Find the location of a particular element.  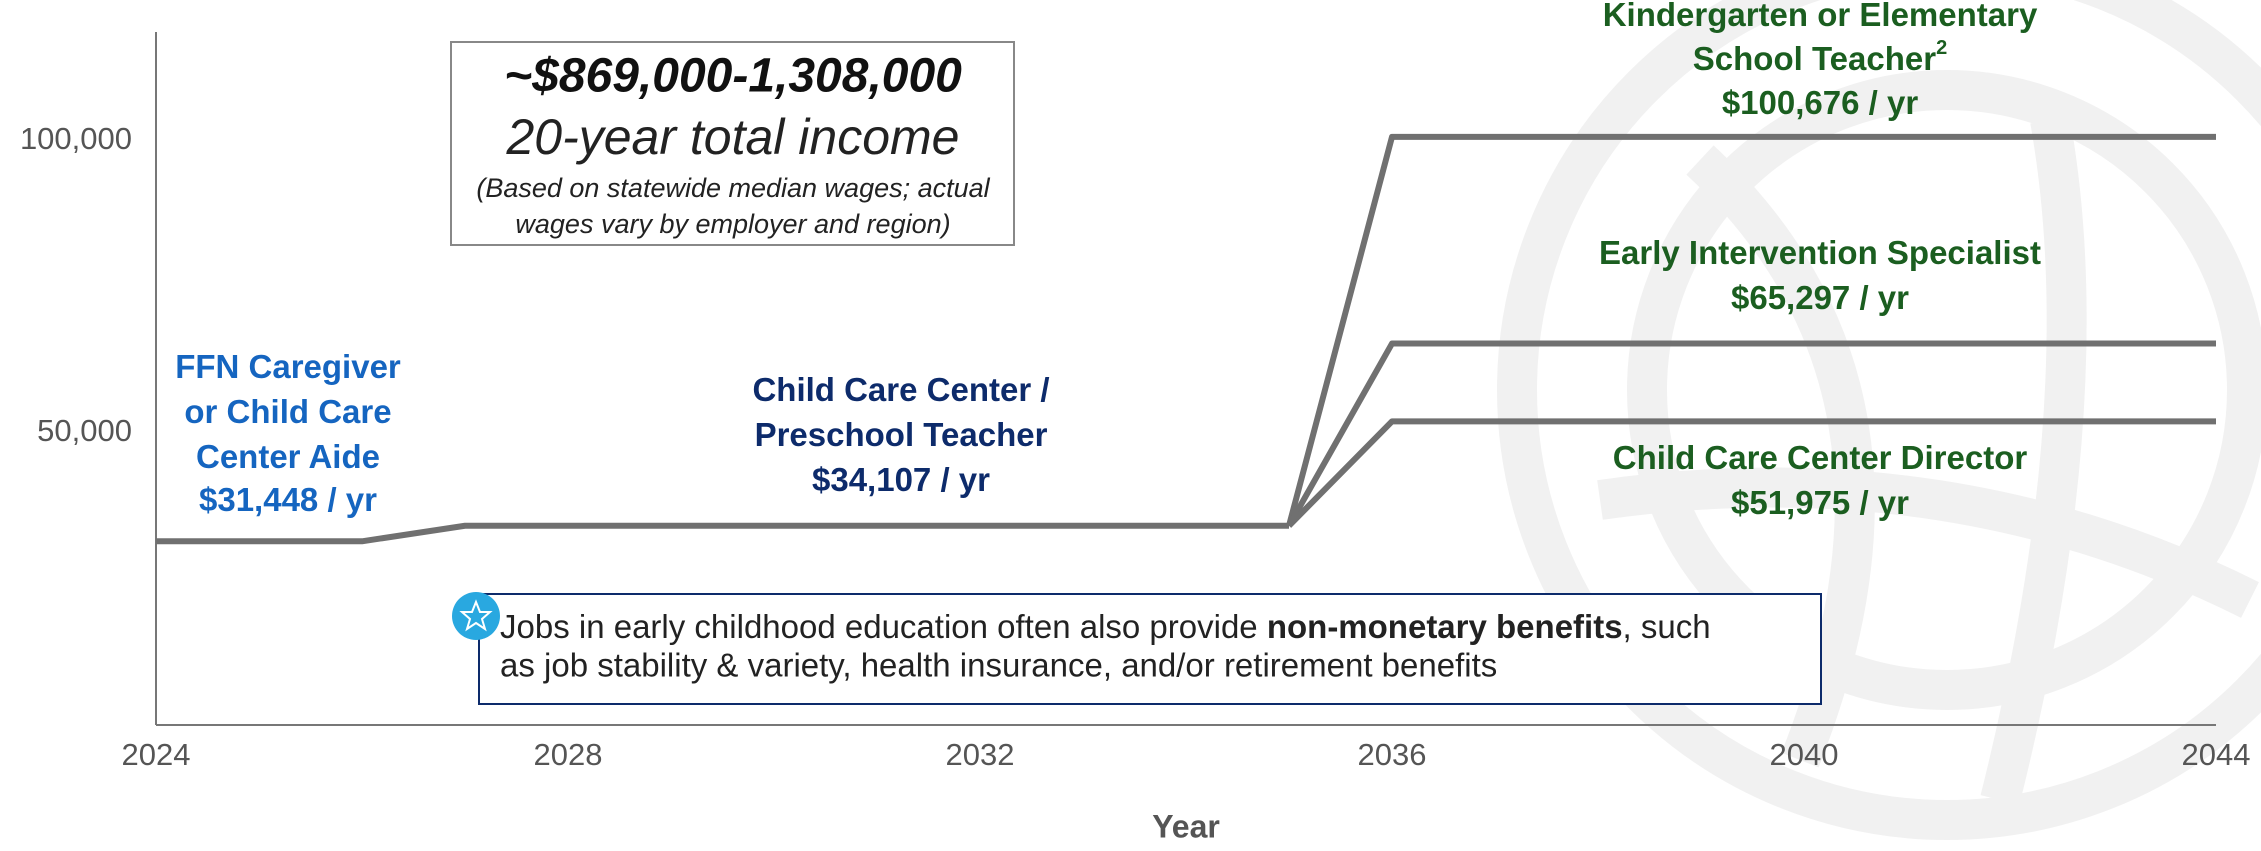

annotation-line: School Teacher is located at coordinates (1814, 58).